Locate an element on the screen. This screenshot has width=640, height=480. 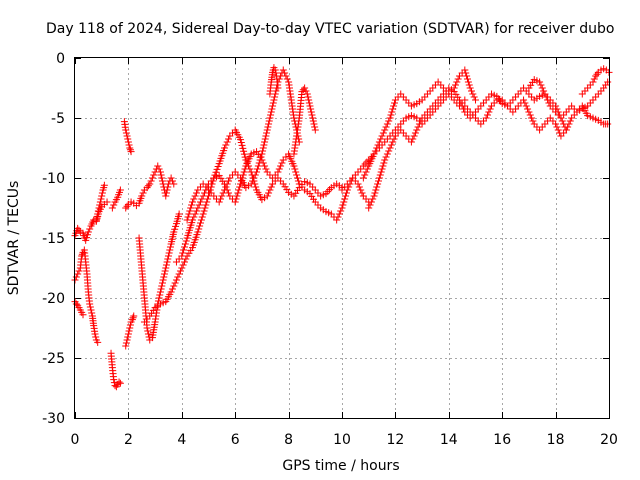
series-trace-t is located at coordinates (568, 102).